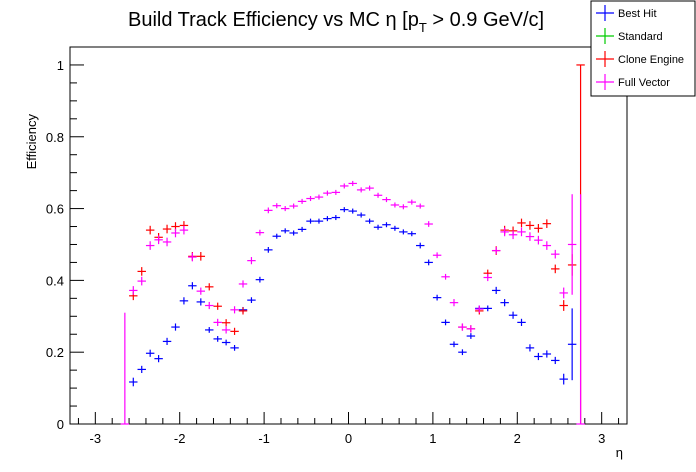 This screenshot has width=696, height=472. I want to click on legend-entry: Standard, so click(629, 36).